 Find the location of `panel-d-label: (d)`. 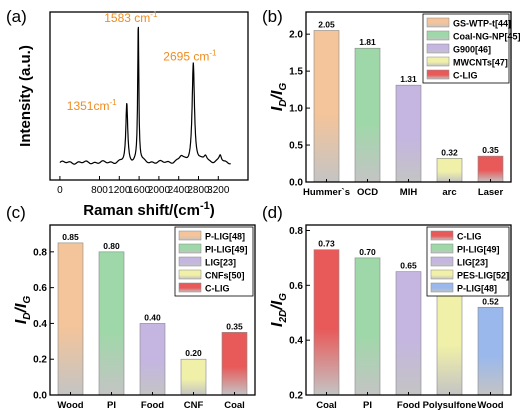

panel-d-label: (d) is located at coordinates (272, 212).